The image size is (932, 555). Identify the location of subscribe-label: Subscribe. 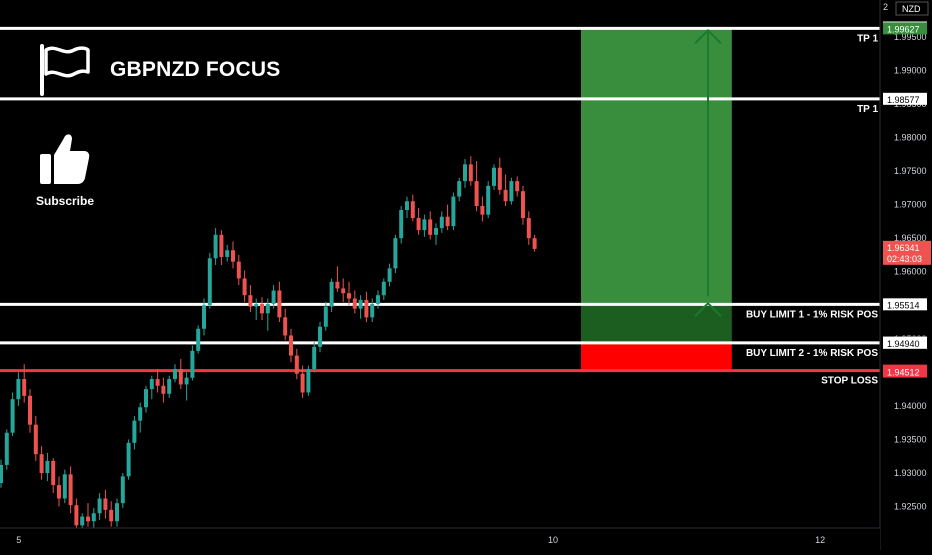
(65, 201).